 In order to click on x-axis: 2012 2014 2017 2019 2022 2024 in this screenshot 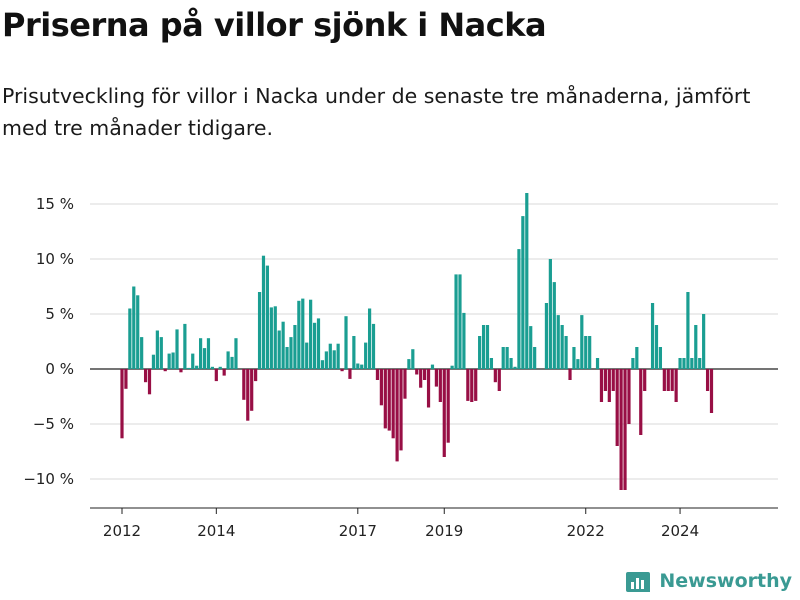, I will do `click(434, 523)`.